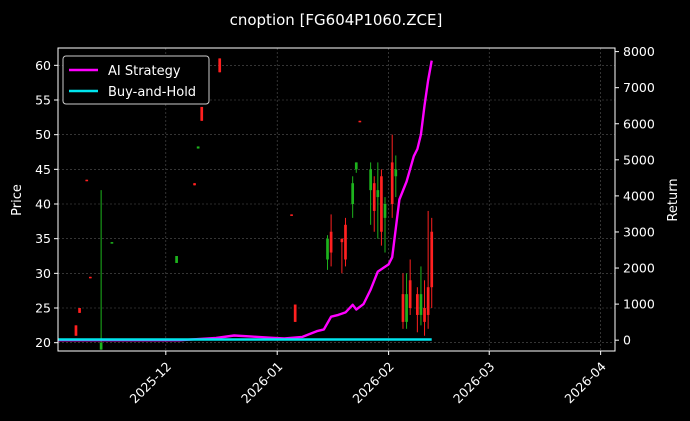 The image size is (690, 421). Describe the element at coordinates (639, 87) in the screenshot. I see `right-tick-label: 7000` at that location.